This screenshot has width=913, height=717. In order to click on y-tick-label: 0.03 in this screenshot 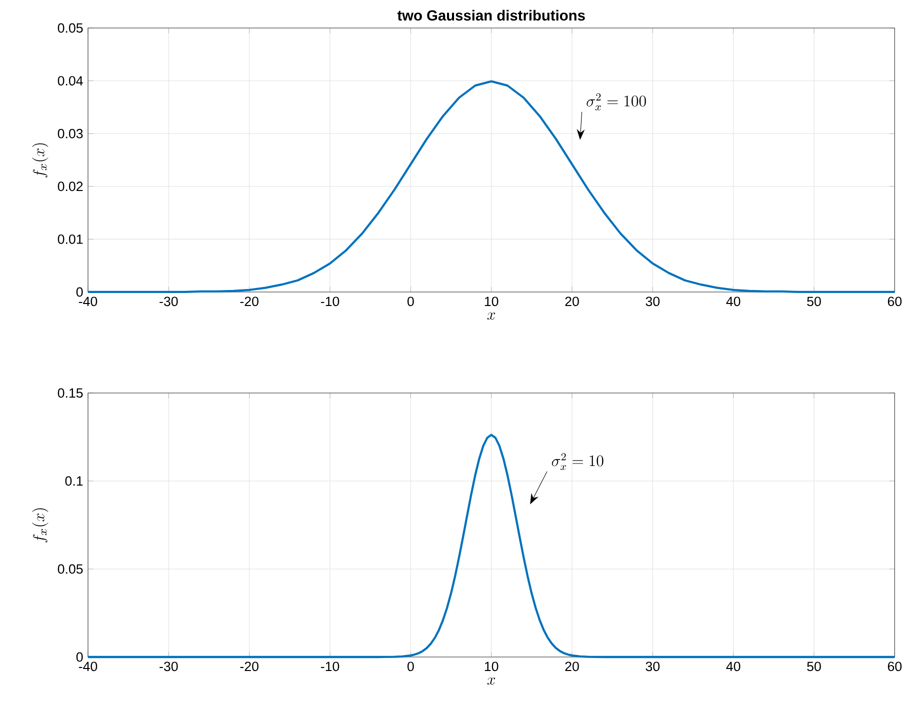, I will do `click(70, 133)`.